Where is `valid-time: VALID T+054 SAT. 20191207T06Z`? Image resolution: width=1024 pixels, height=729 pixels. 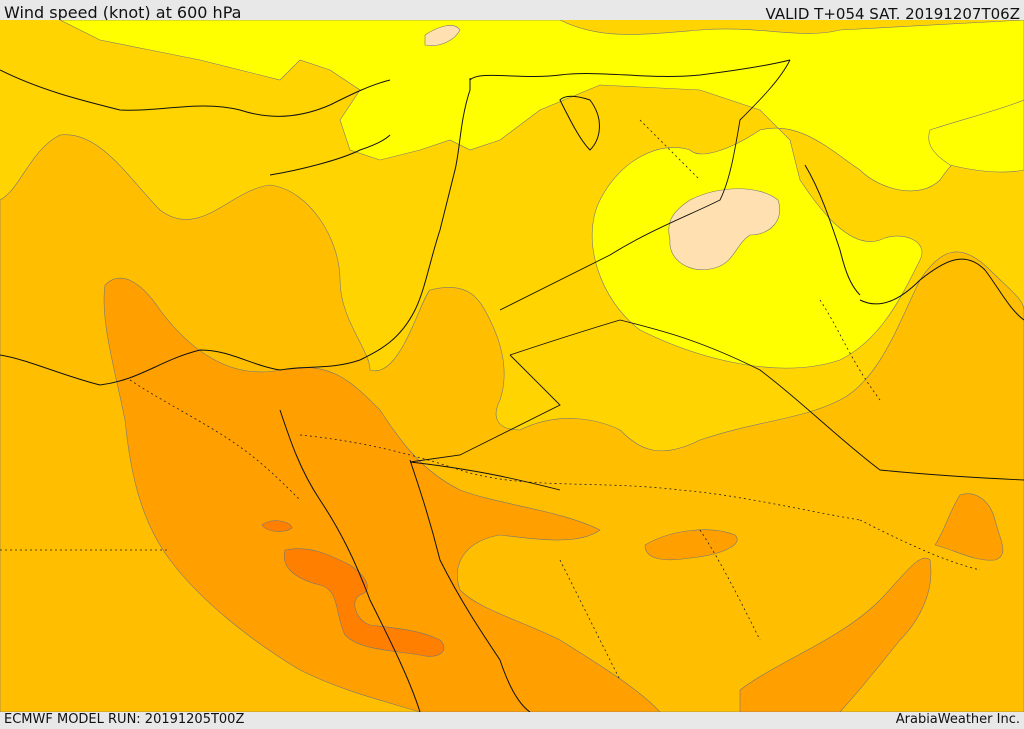 valid-time: VALID T+054 SAT. 20191207T06Z is located at coordinates (892, 14).